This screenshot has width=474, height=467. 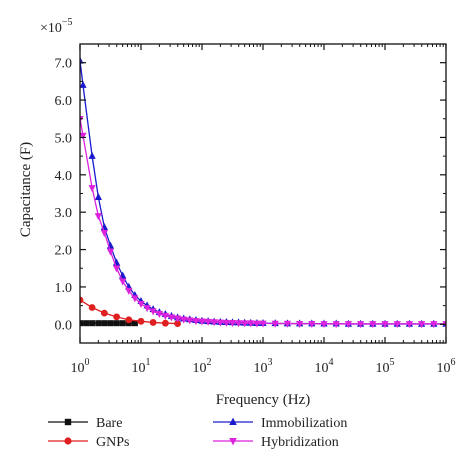 I want to click on y-multiplier-label: ×10⁻⁵, so click(x=56, y=26).